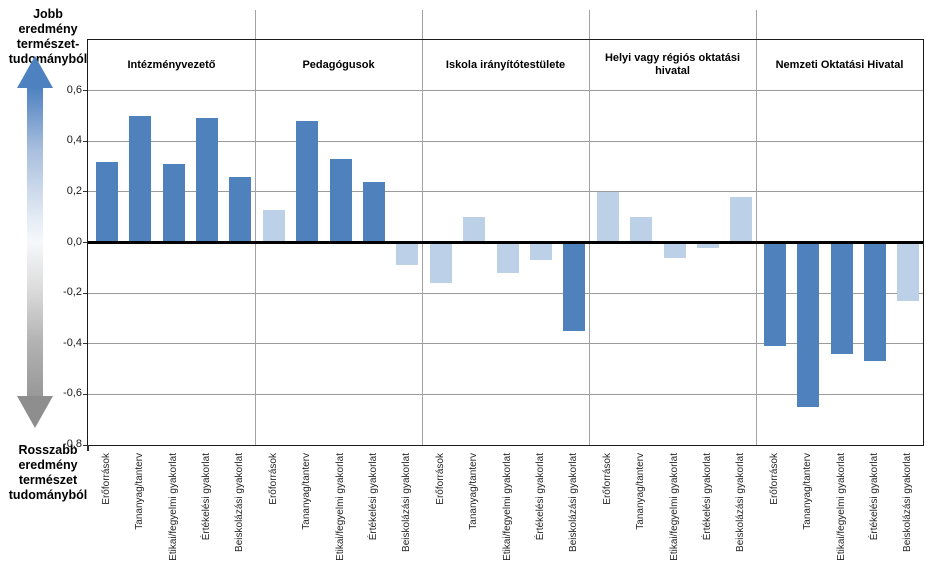 The width and height of the screenshot is (927, 588). What do you see at coordinates (88, 448) in the screenshot?
I see `x-axis-tick` at bounding box center [88, 448].